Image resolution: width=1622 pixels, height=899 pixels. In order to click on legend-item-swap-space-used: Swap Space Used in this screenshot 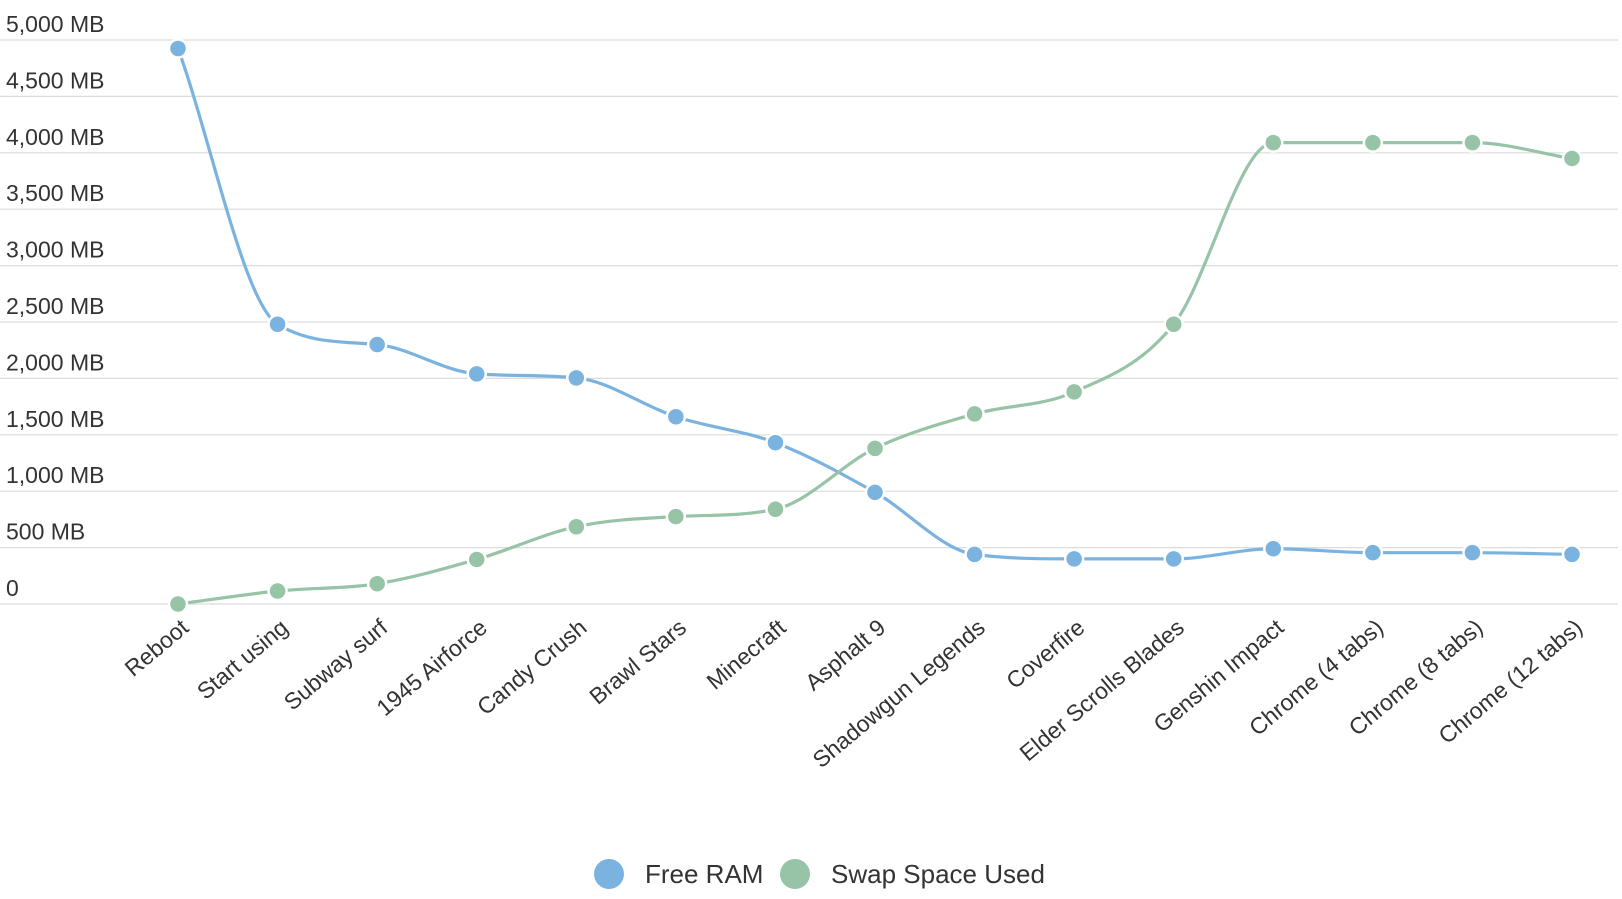, I will do `click(912, 874)`.